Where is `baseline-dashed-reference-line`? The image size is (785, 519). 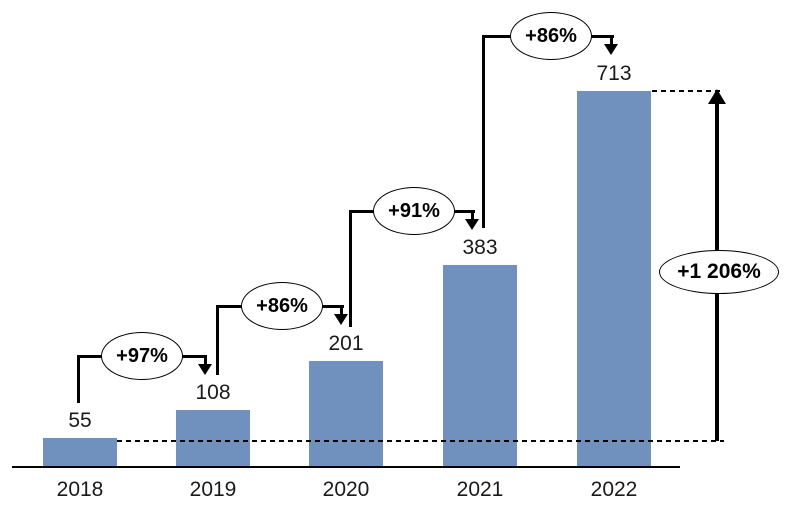
baseline-dashed-reference-line is located at coordinates (420, 441).